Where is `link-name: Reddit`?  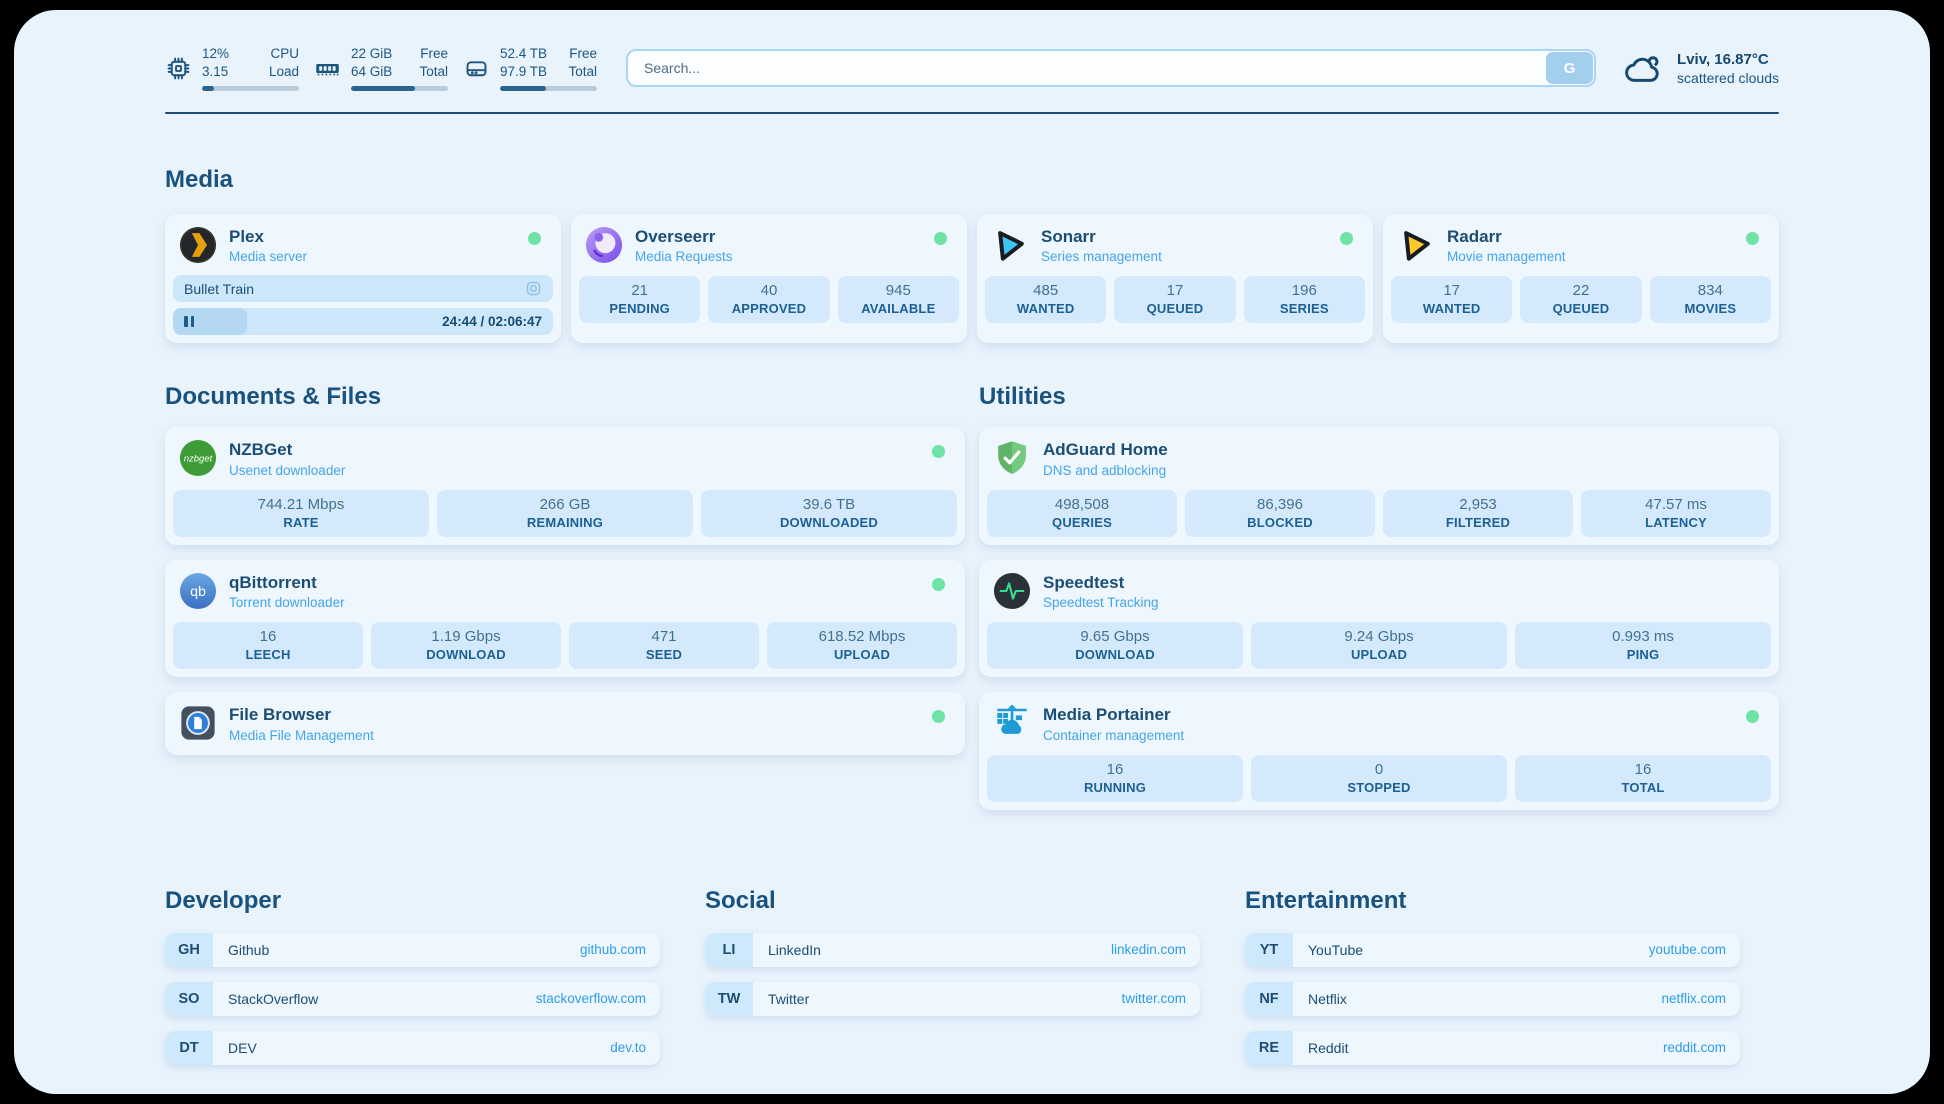
link-name: Reddit is located at coordinates (1328, 1047).